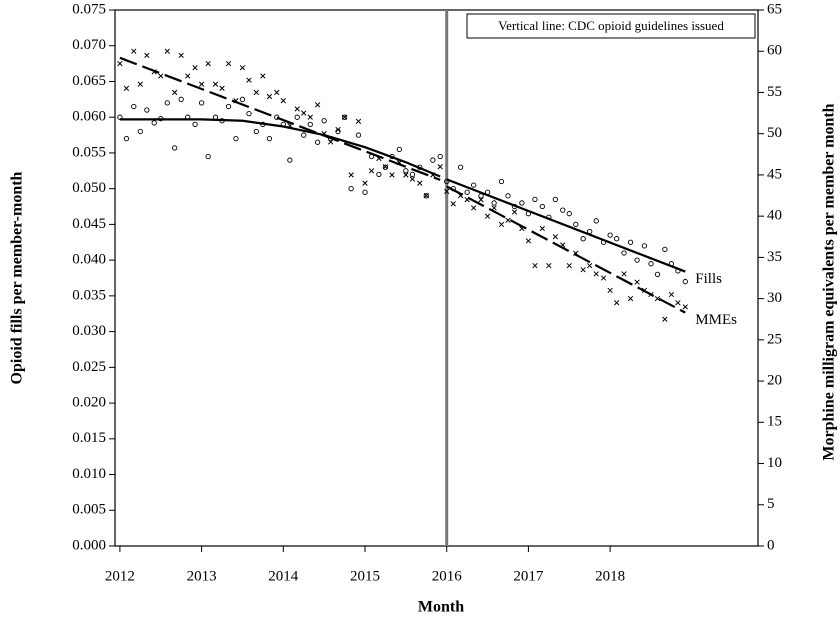 This screenshot has width=840, height=630. Describe the element at coordinates (17, 277) in the screenshot. I see `y-axis-title: Opioid fills per member-month` at that location.